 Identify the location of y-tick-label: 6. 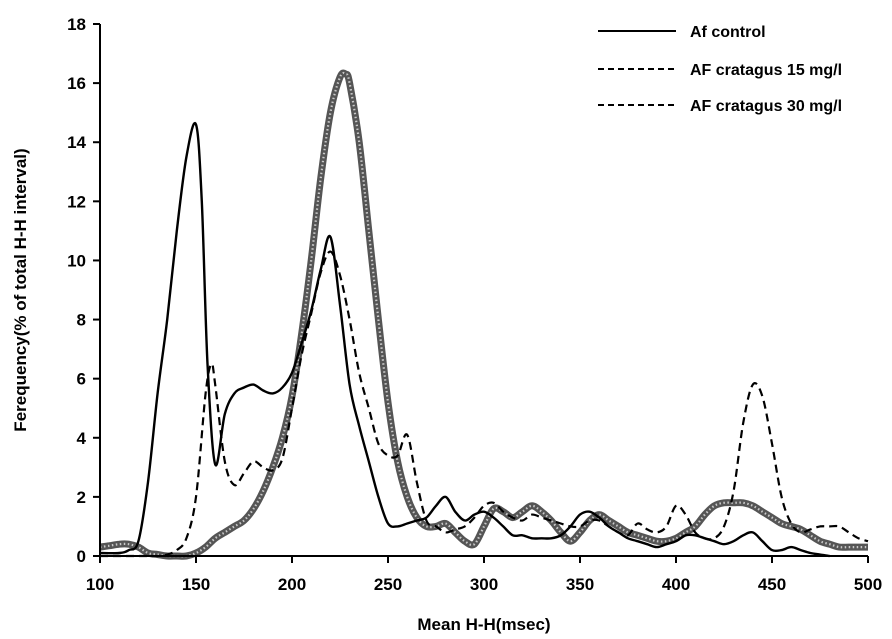
(81, 379).